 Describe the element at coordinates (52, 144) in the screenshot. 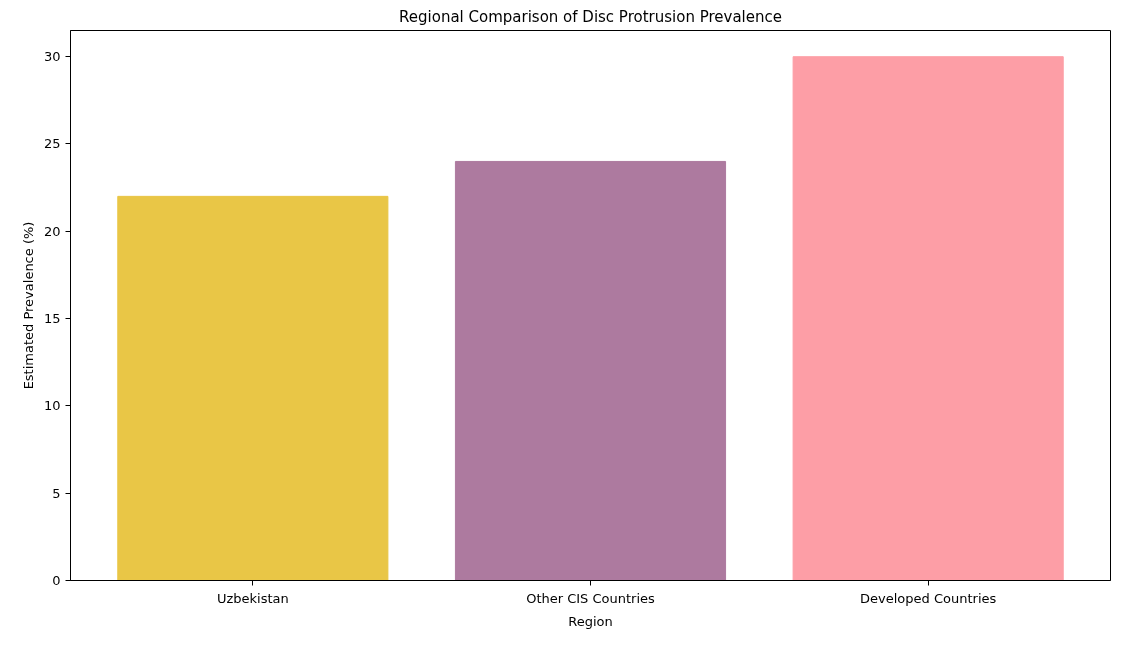

I see `y-tick-label: 25` at that location.